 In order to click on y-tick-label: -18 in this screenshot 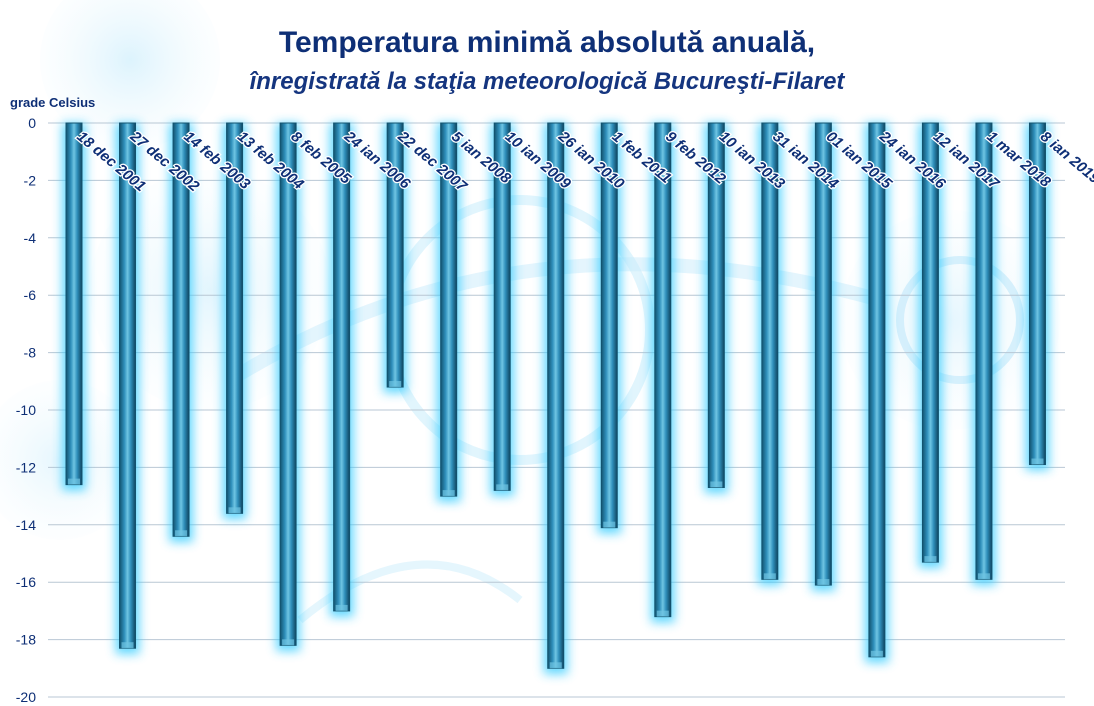, I will do `click(26, 640)`.